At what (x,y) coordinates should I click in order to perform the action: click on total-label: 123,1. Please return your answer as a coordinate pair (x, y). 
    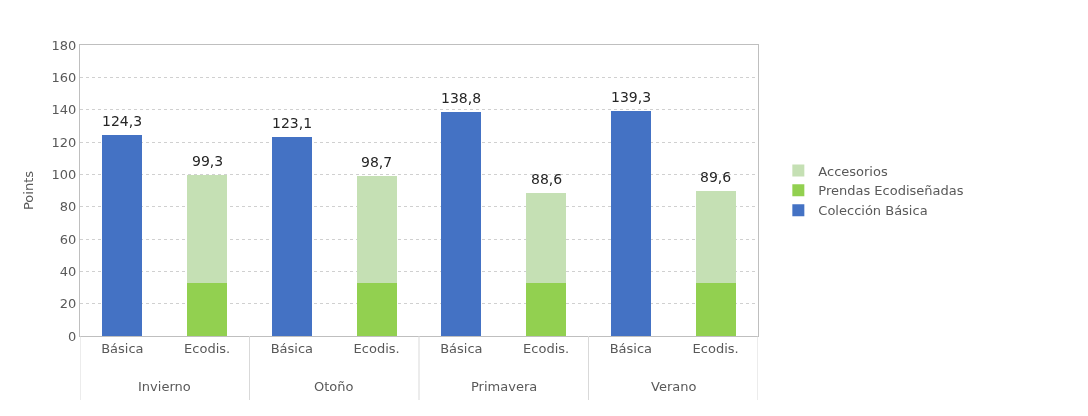
    Looking at the image, I should click on (292, 123).